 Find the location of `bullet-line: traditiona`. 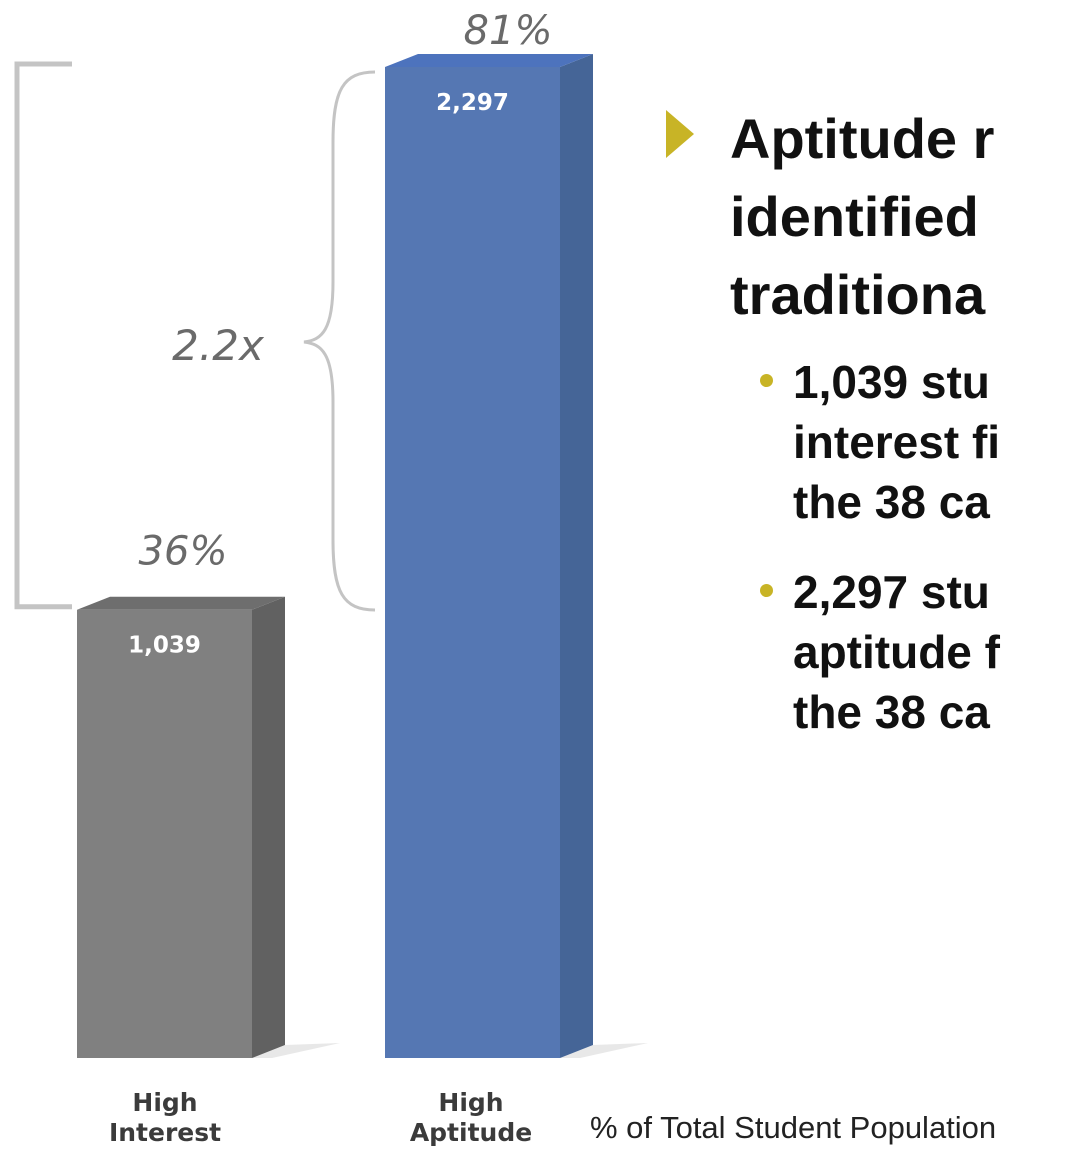

bullet-line: traditiona is located at coordinates (858, 294).